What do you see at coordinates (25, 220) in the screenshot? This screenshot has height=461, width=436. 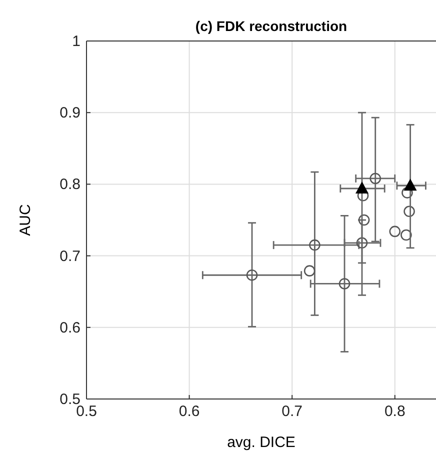 I see `y-axis-title: AUC` at bounding box center [25, 220].